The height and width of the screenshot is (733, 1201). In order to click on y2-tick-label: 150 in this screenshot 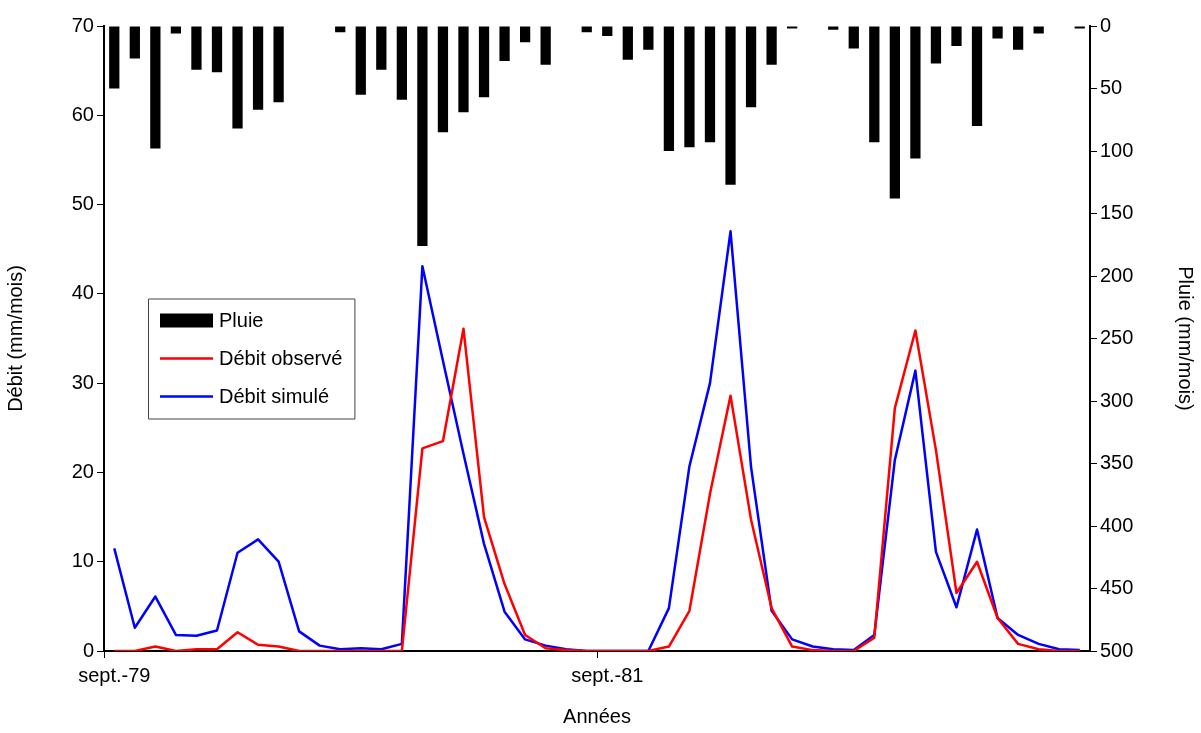, I will do `click(1117, 212)`.